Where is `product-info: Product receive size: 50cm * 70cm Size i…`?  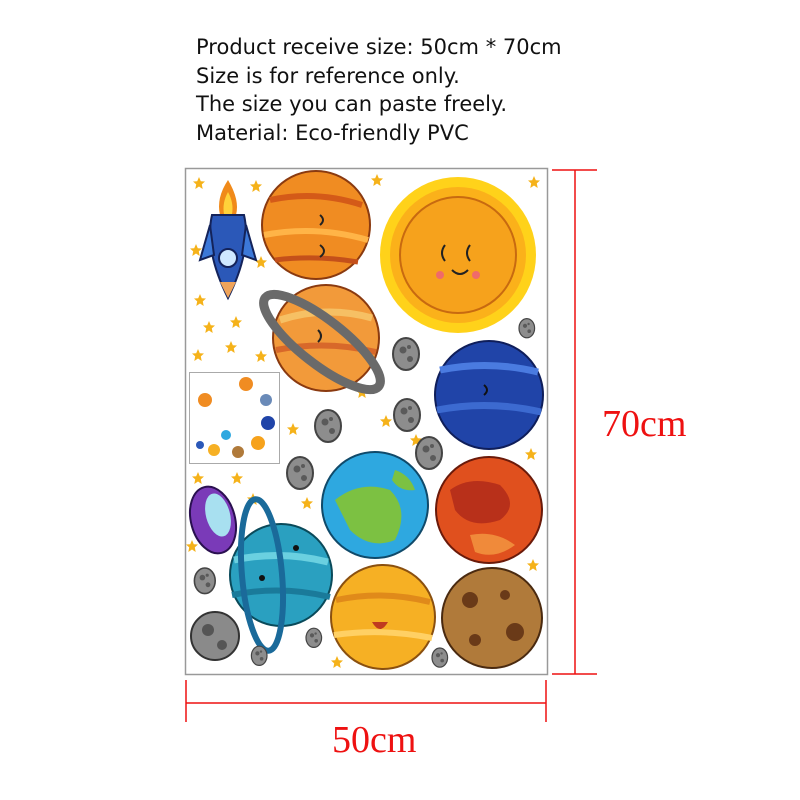 product-info: Product receive size: 50cm * 70cm Size i… is located at coordinates (379, 90).